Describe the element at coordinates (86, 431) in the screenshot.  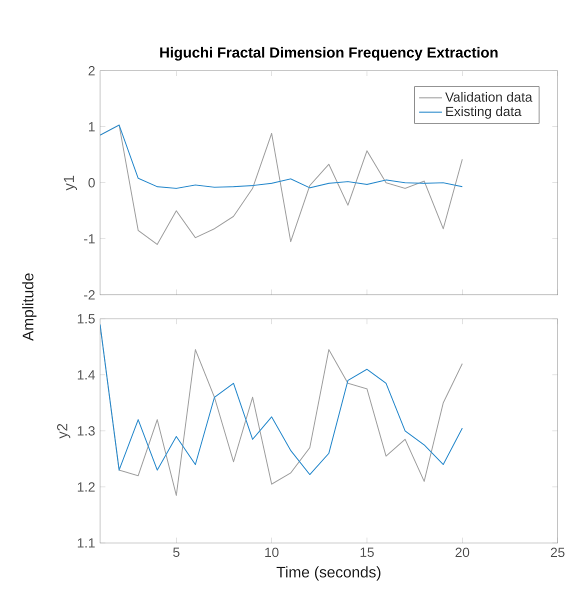
I see `y-tick-label: 1.3` at that location.